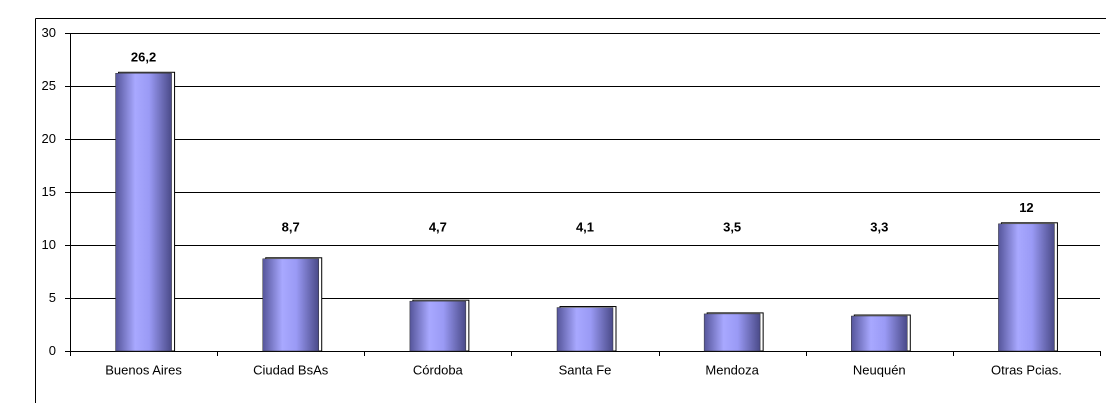 This screenshot has width=1106, height=403. What do you see at coordinates (143, 369) in the screenshot?
I see `x-tick-label: Buenos Aires` at bounding box center [143, 369].